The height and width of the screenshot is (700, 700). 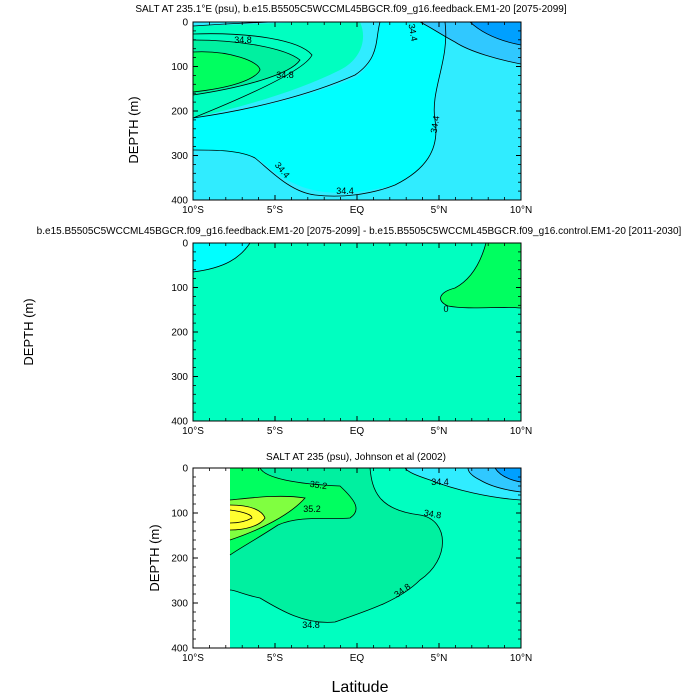 I want to click on x-axis-label: Latitude, so click(x=360, y=687).